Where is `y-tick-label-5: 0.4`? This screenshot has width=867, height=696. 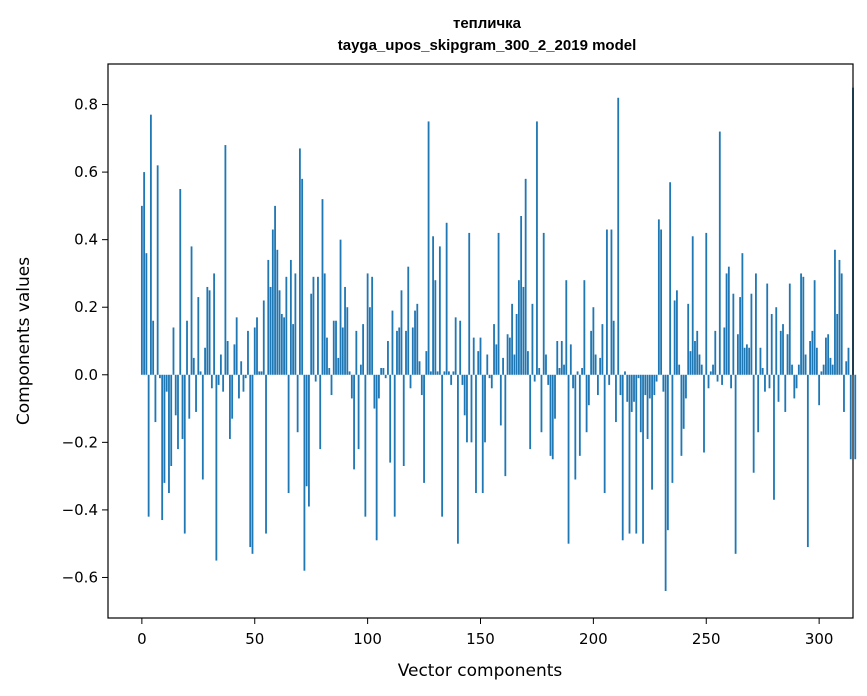
y-tick-label-5: 0.4 is located at coordinates (86, 240).